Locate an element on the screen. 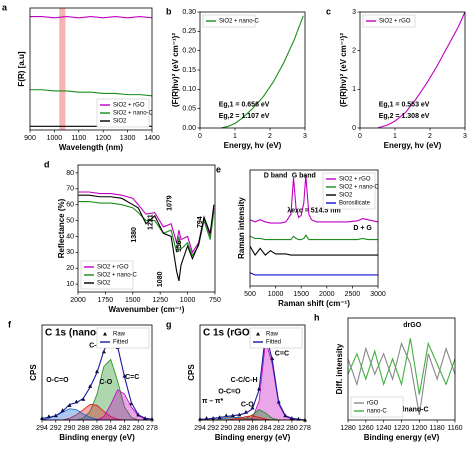 The width and height of the screenshot is (474, 450). x-tick-label: 2000 is located at coordinates (327, 294).